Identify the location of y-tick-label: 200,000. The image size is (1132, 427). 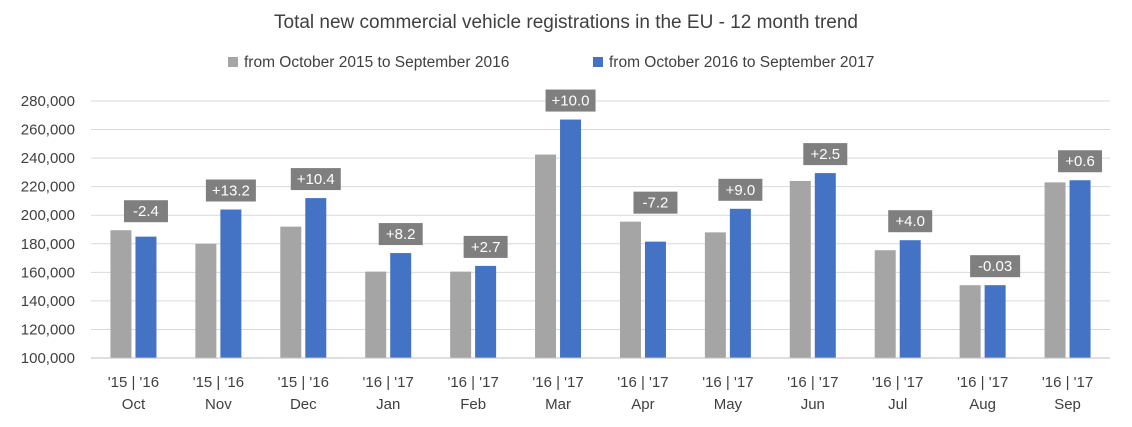
(48, 215).